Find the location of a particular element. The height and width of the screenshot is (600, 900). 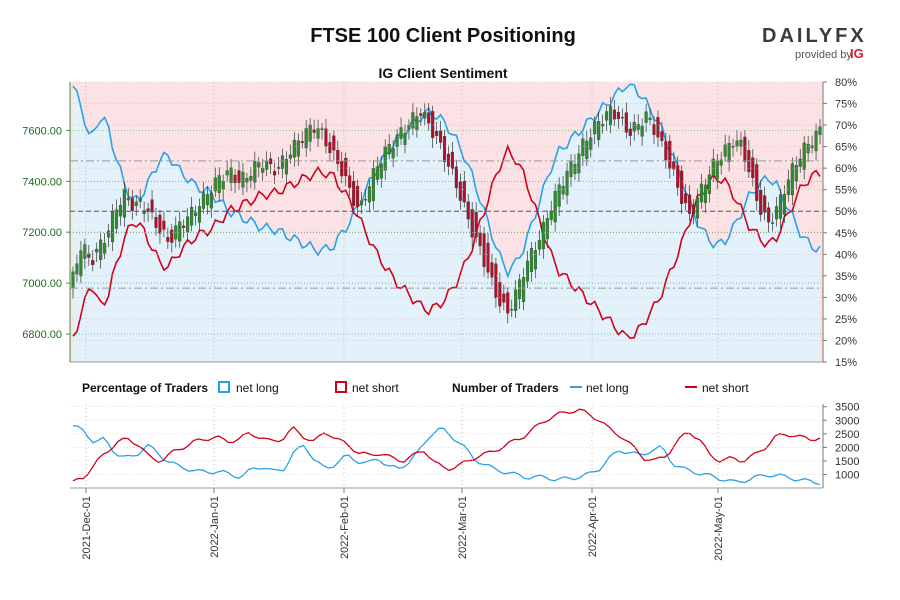

legend-net-short-pct-label: net short is located at coordinates (375, 388).